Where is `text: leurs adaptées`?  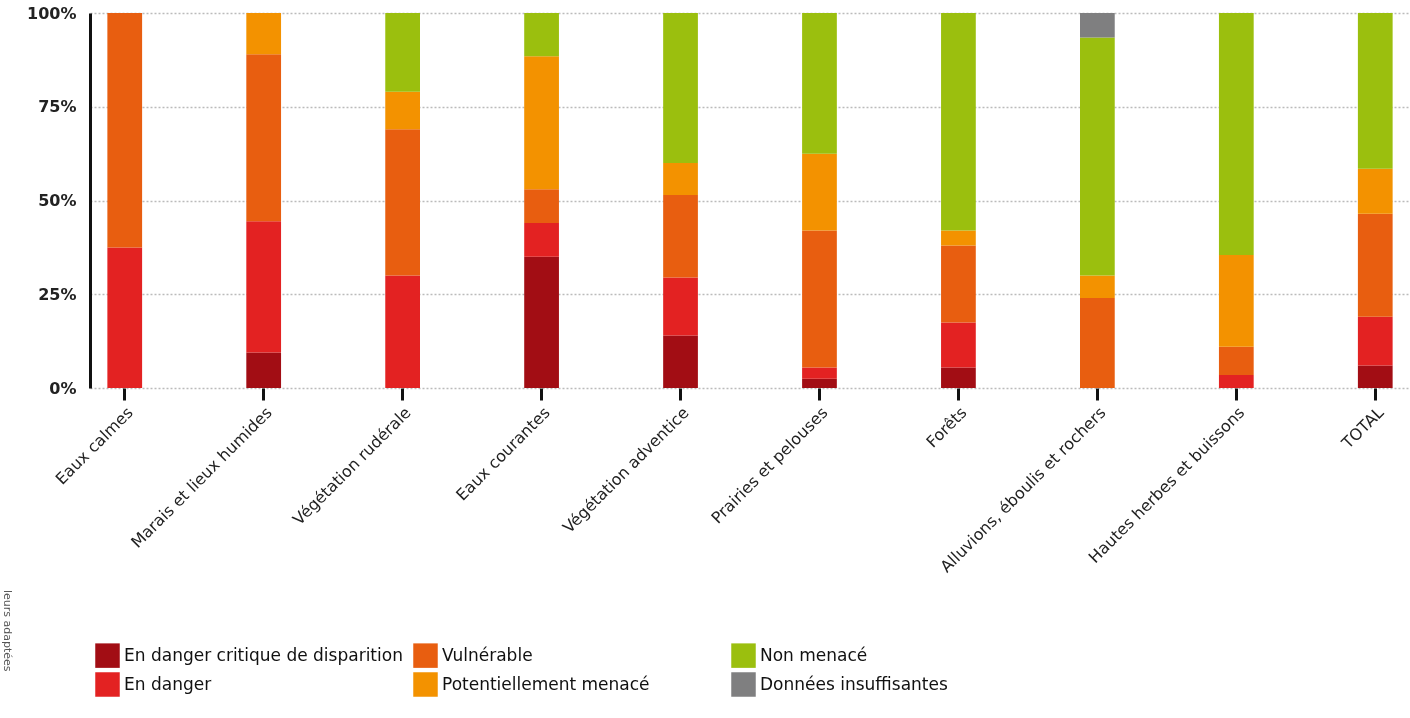
text: leurs adaptées is located at coordinates (7, 631).